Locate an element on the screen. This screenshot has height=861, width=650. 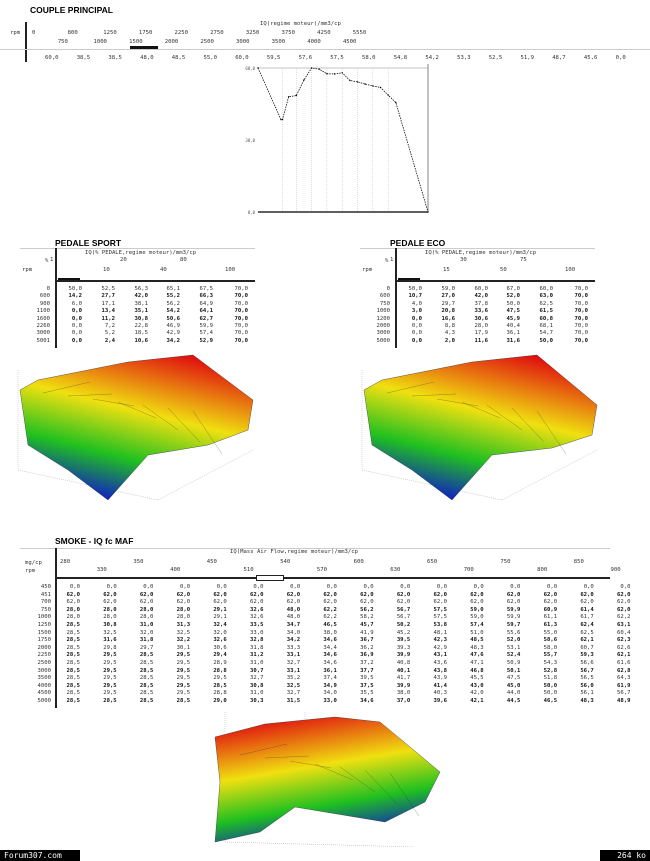
axis-title: IQ(Mass Air Flow,regime moteur)/mm3/cp is located at coordinates (294, 552).